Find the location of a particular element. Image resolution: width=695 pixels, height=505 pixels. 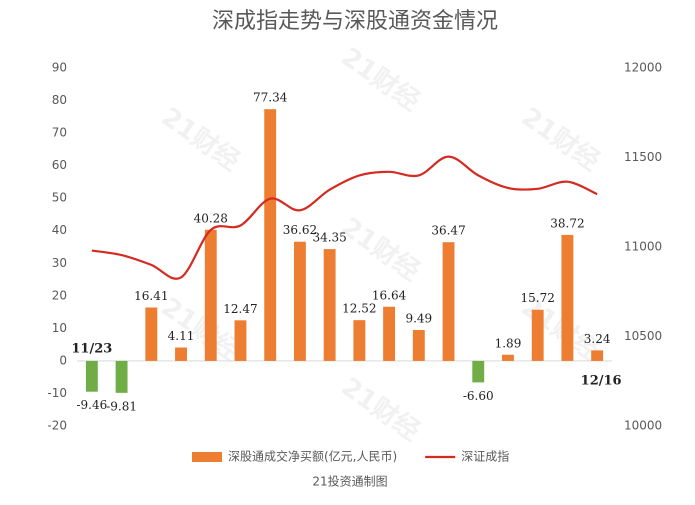

value-label: 40.28 is located at coordinates (211, 218).